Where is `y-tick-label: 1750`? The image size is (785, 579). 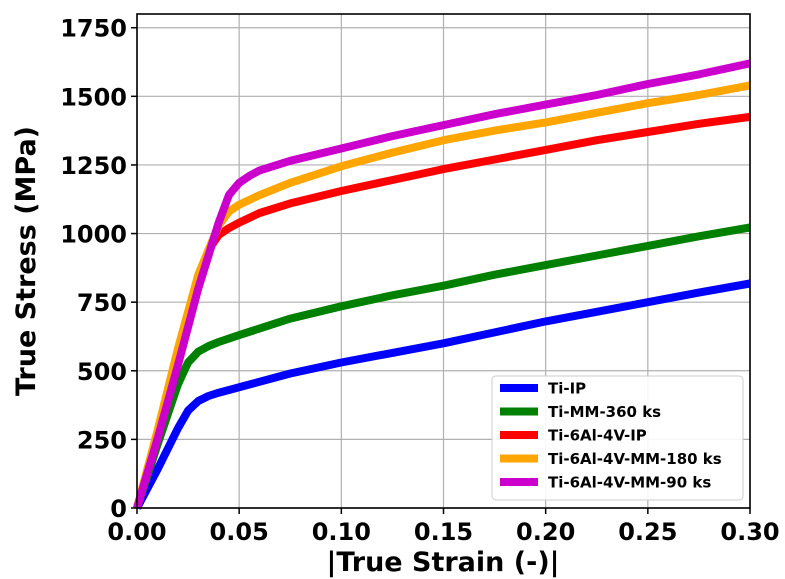
y-tick-label: 1750 is located at coordinates (93, 29).